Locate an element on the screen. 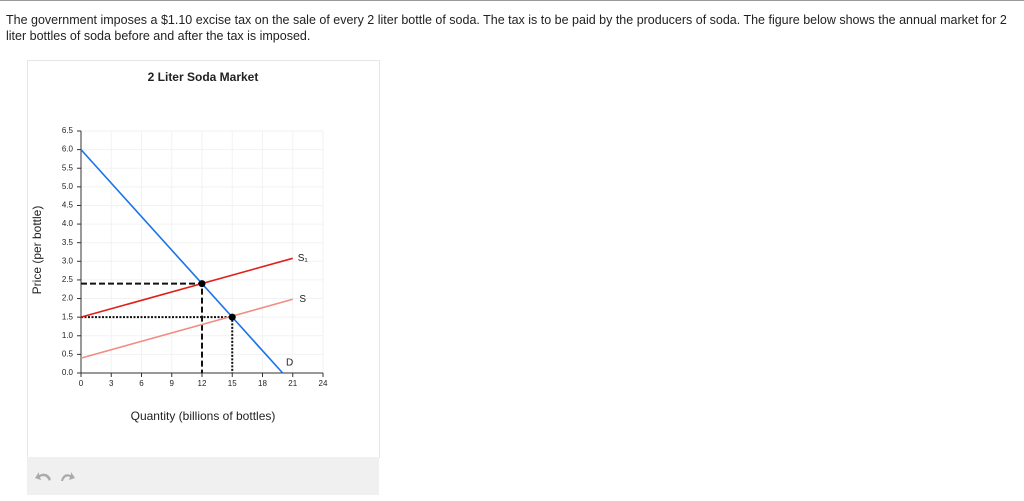 The width and height of the screenshot is (1024, 501). line-label: S₁ is located at coordinates (303, 258).